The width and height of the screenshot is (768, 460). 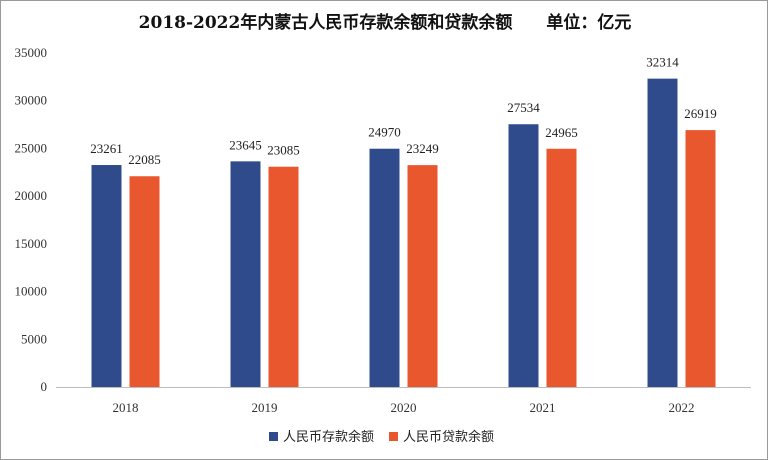 I want to click on data-label: 23261, so click(x=106, y=148).